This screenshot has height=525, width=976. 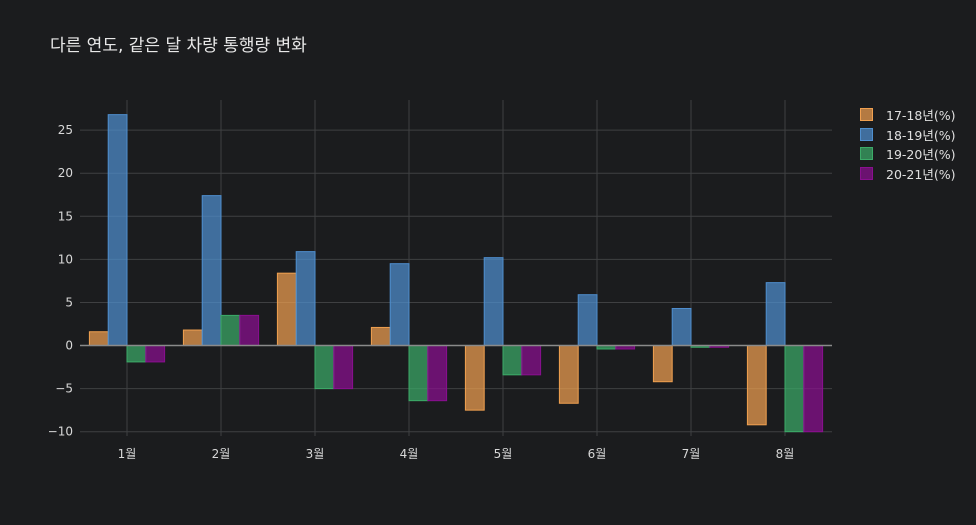 What do you see at coordinates (286, 309) in the screenshot?
I see `bar-17-18년(%)-3월` at bounding box center [286, 309].